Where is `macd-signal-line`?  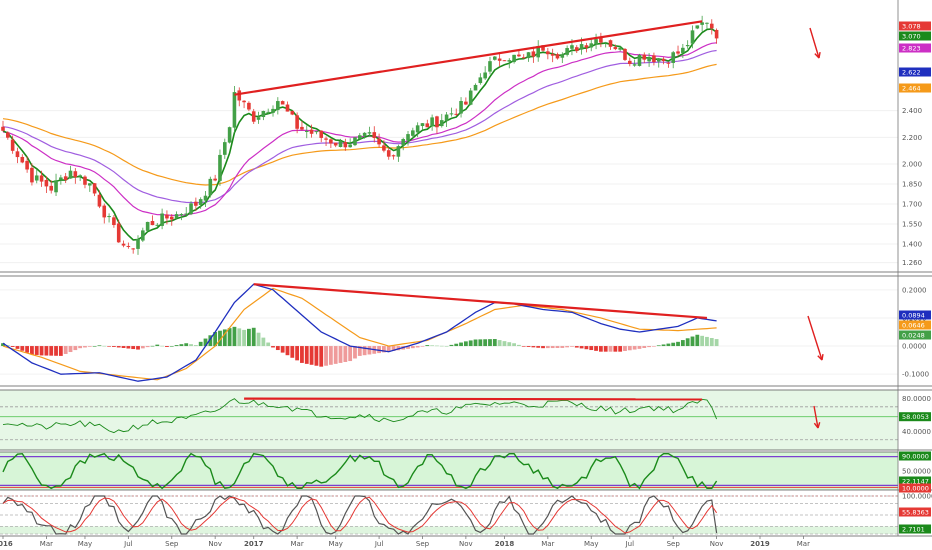 macd-signal-line is located at coordinates (359, 334).